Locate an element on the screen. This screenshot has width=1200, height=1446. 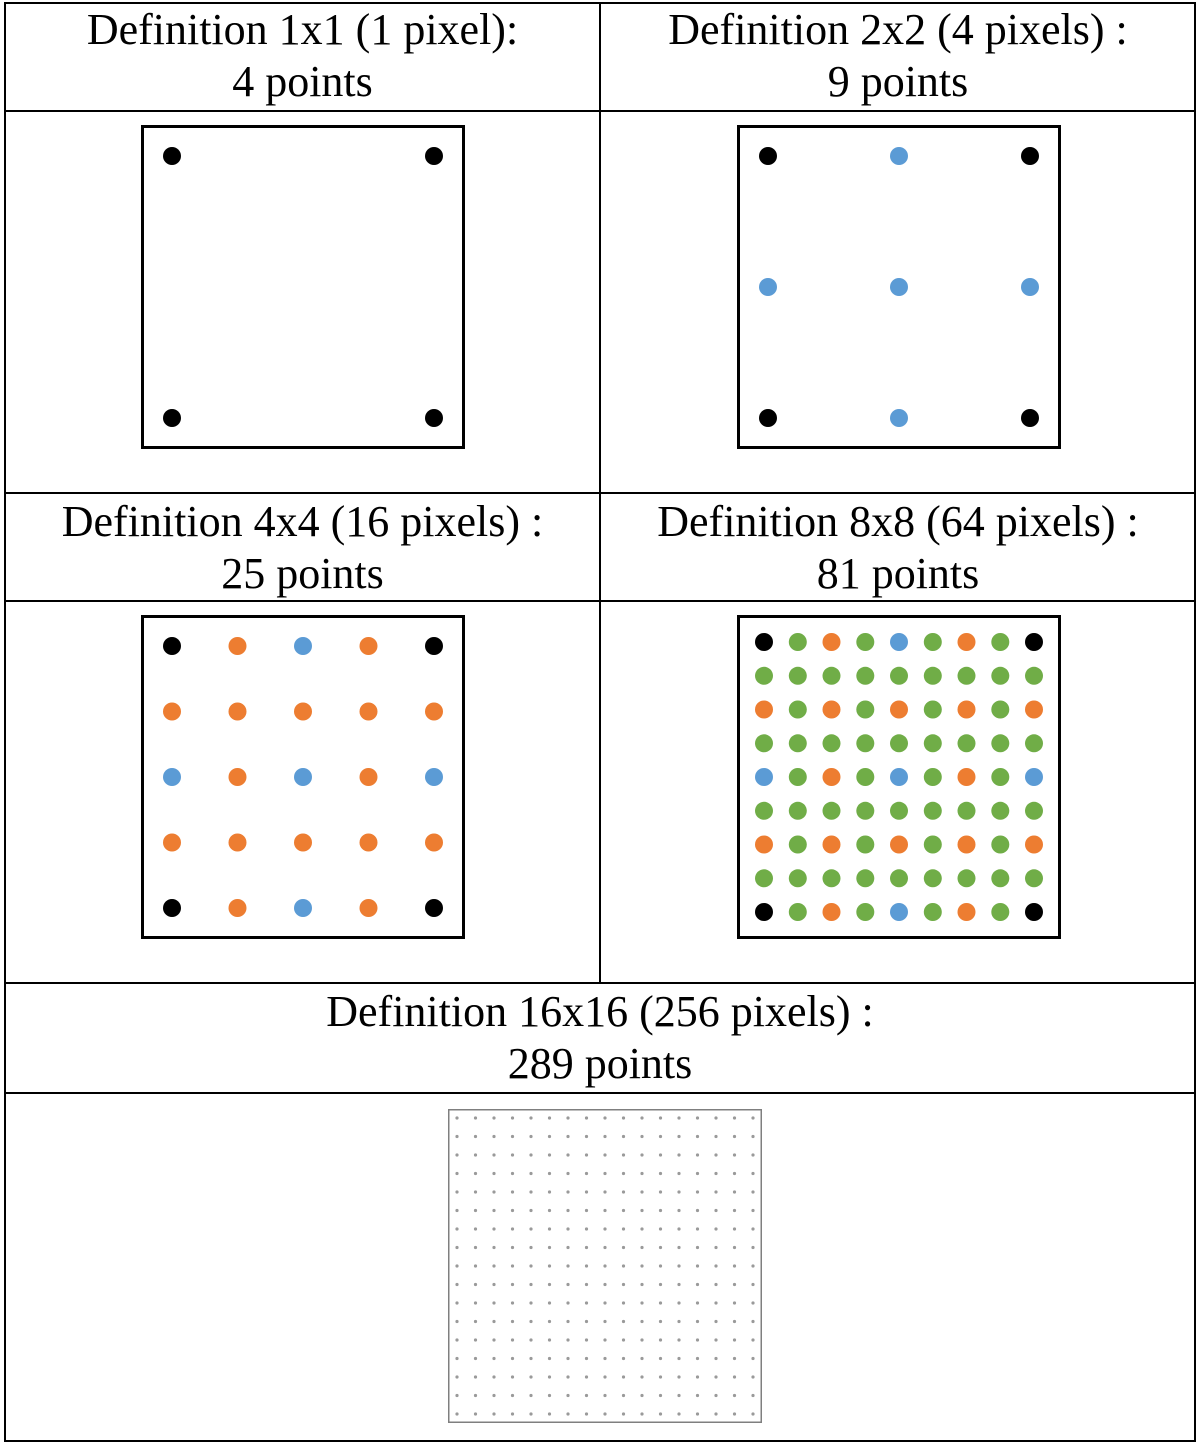
title-line-2: 9 points is located at coordinates (898, 81).